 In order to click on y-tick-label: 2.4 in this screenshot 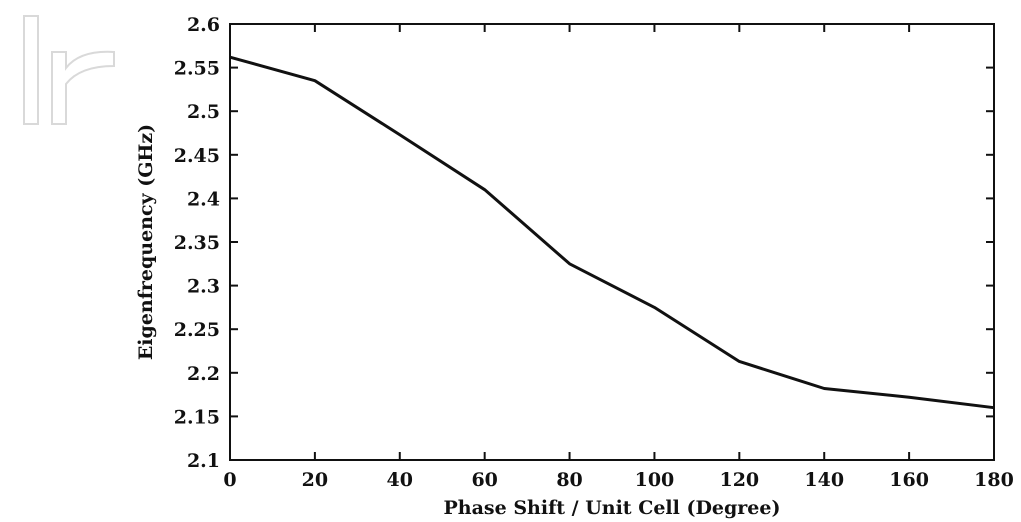, I will do `click(203, 199)`.